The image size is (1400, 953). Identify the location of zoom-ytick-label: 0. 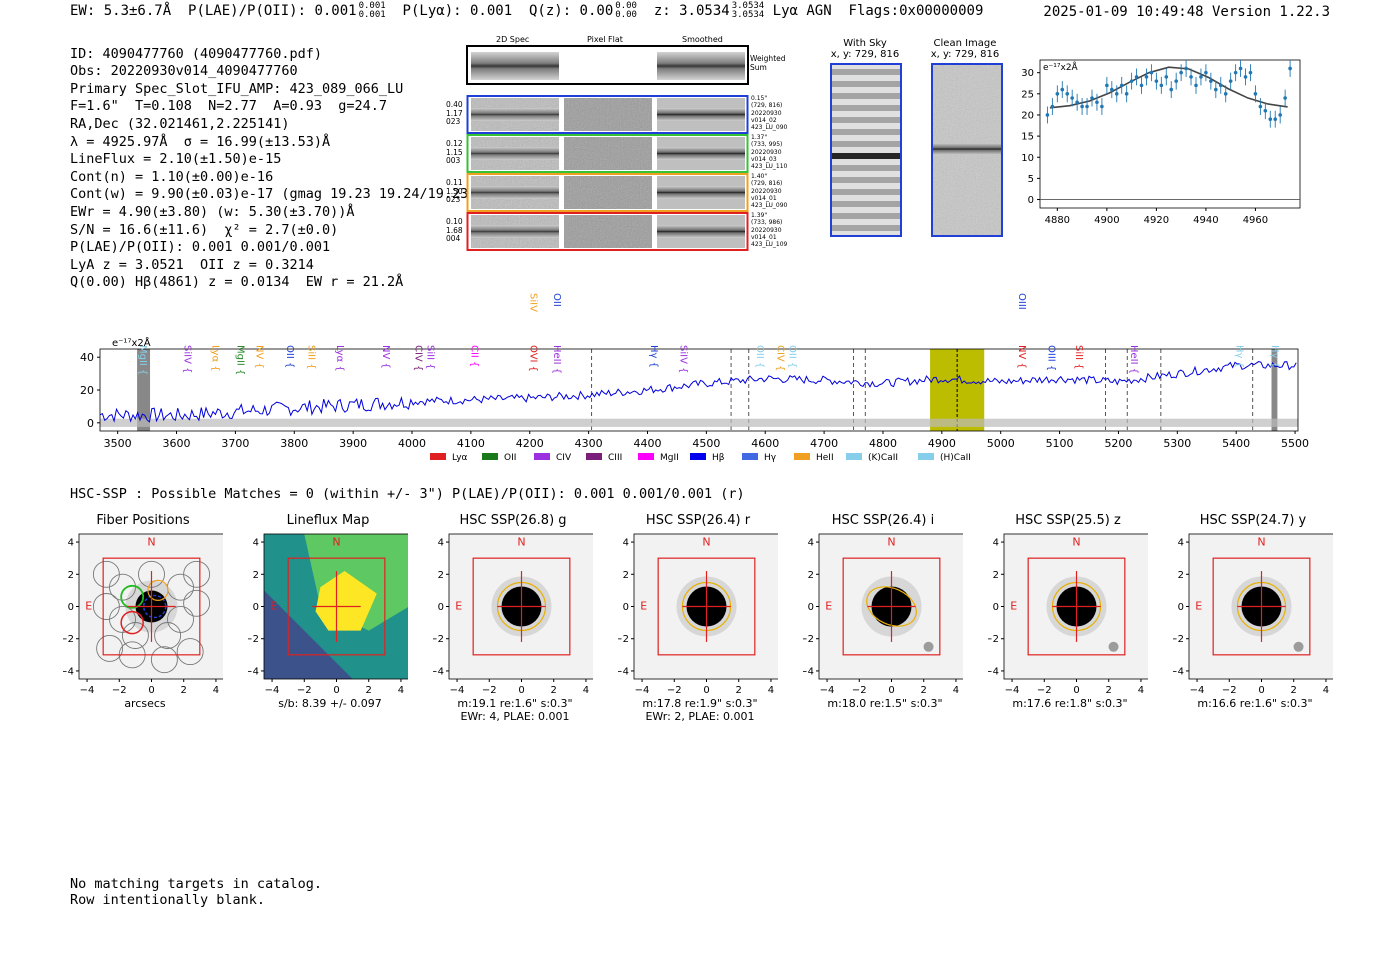
(1031, 200).